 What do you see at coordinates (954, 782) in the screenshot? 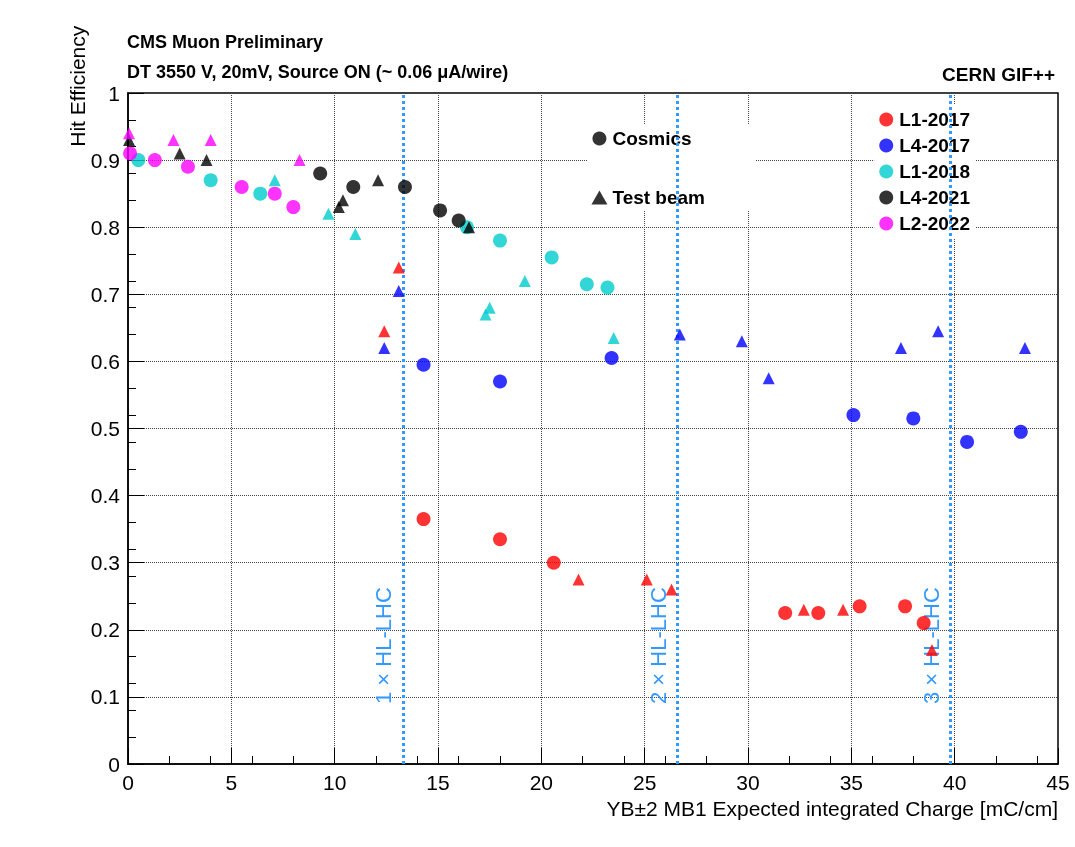
I see `x-tick-label: 40` at bounding box center [954, 782].